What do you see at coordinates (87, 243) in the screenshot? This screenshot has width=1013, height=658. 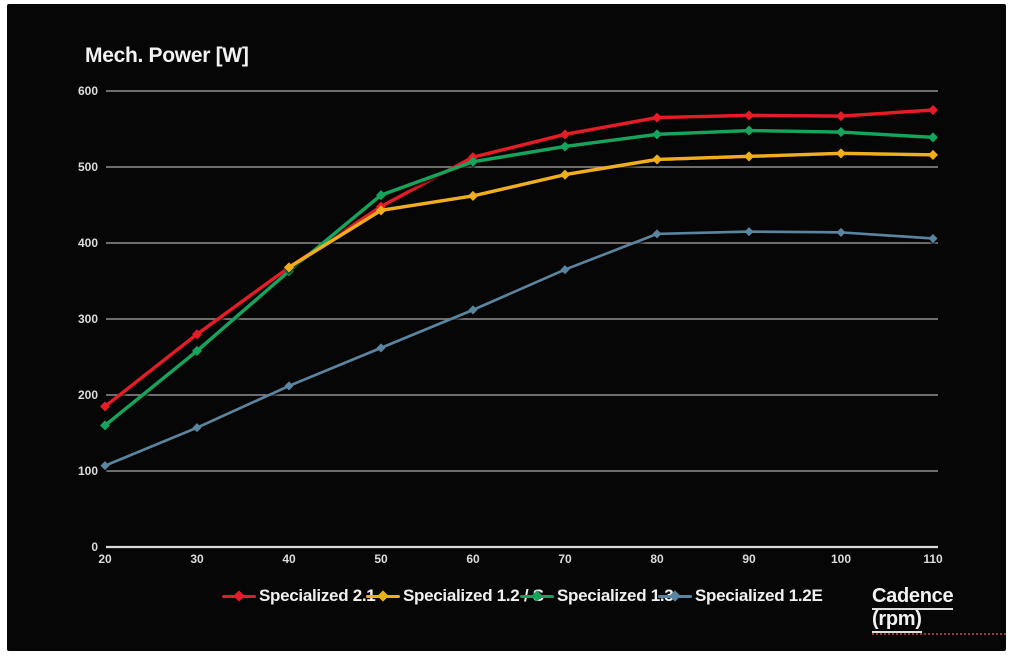 I see `y-tick-label: 400` at bounding box center [87, 243].